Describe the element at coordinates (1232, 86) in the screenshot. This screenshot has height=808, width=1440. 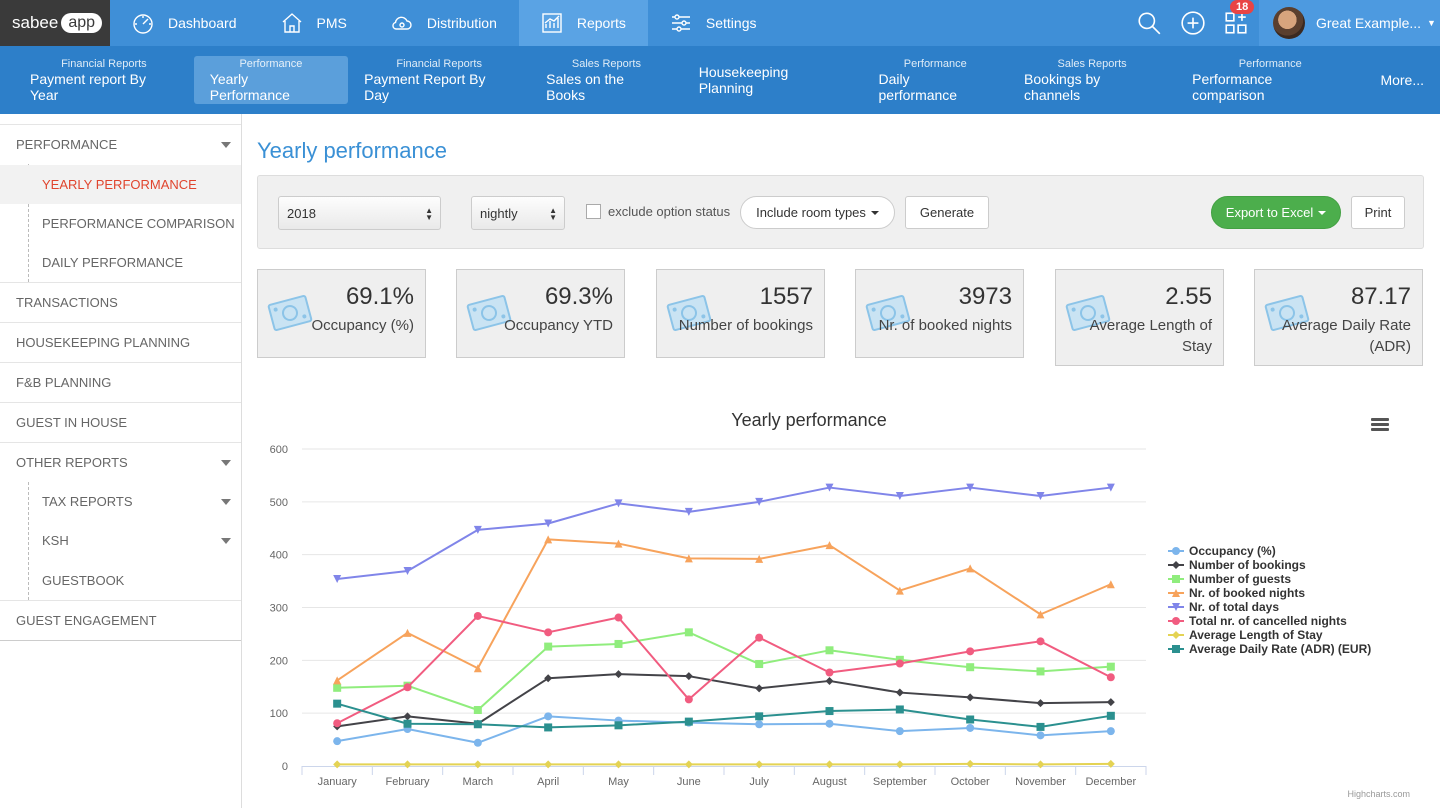
I see `subnav-label: Performance comparison` at that location.